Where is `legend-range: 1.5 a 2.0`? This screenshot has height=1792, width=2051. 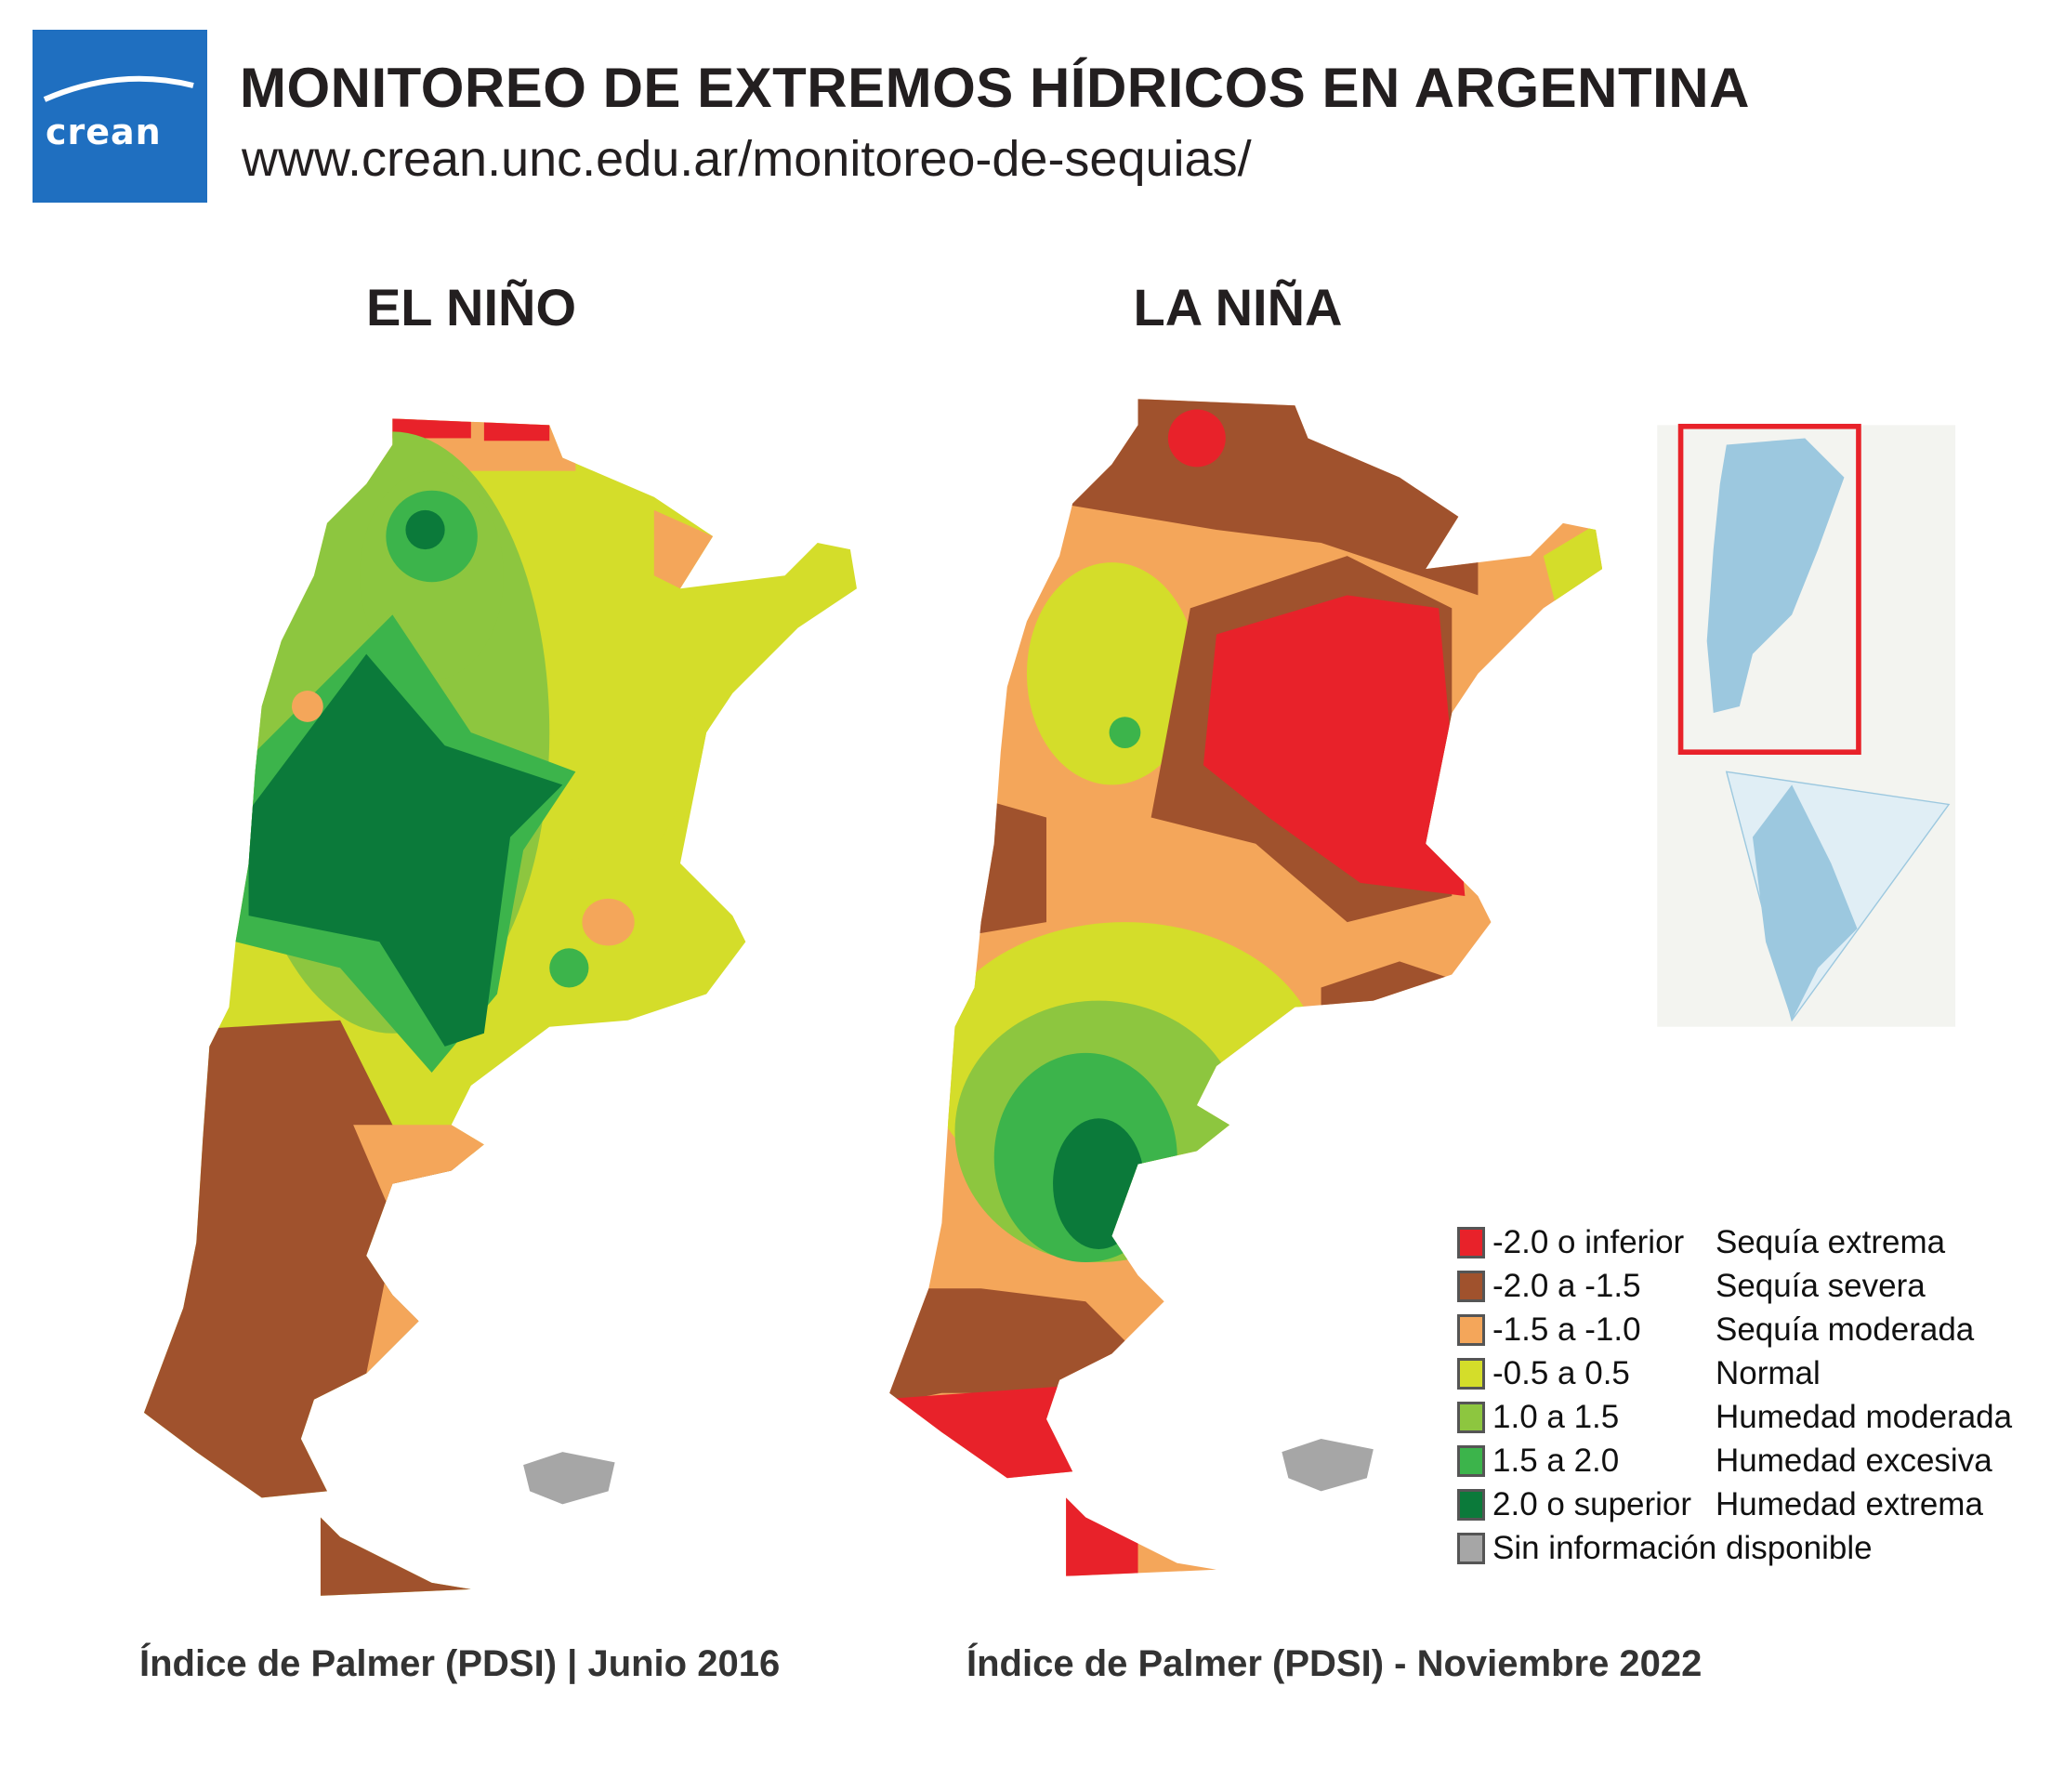 legend-range: 1.5 a 2.0 is located at coordinates (1556, 1460).